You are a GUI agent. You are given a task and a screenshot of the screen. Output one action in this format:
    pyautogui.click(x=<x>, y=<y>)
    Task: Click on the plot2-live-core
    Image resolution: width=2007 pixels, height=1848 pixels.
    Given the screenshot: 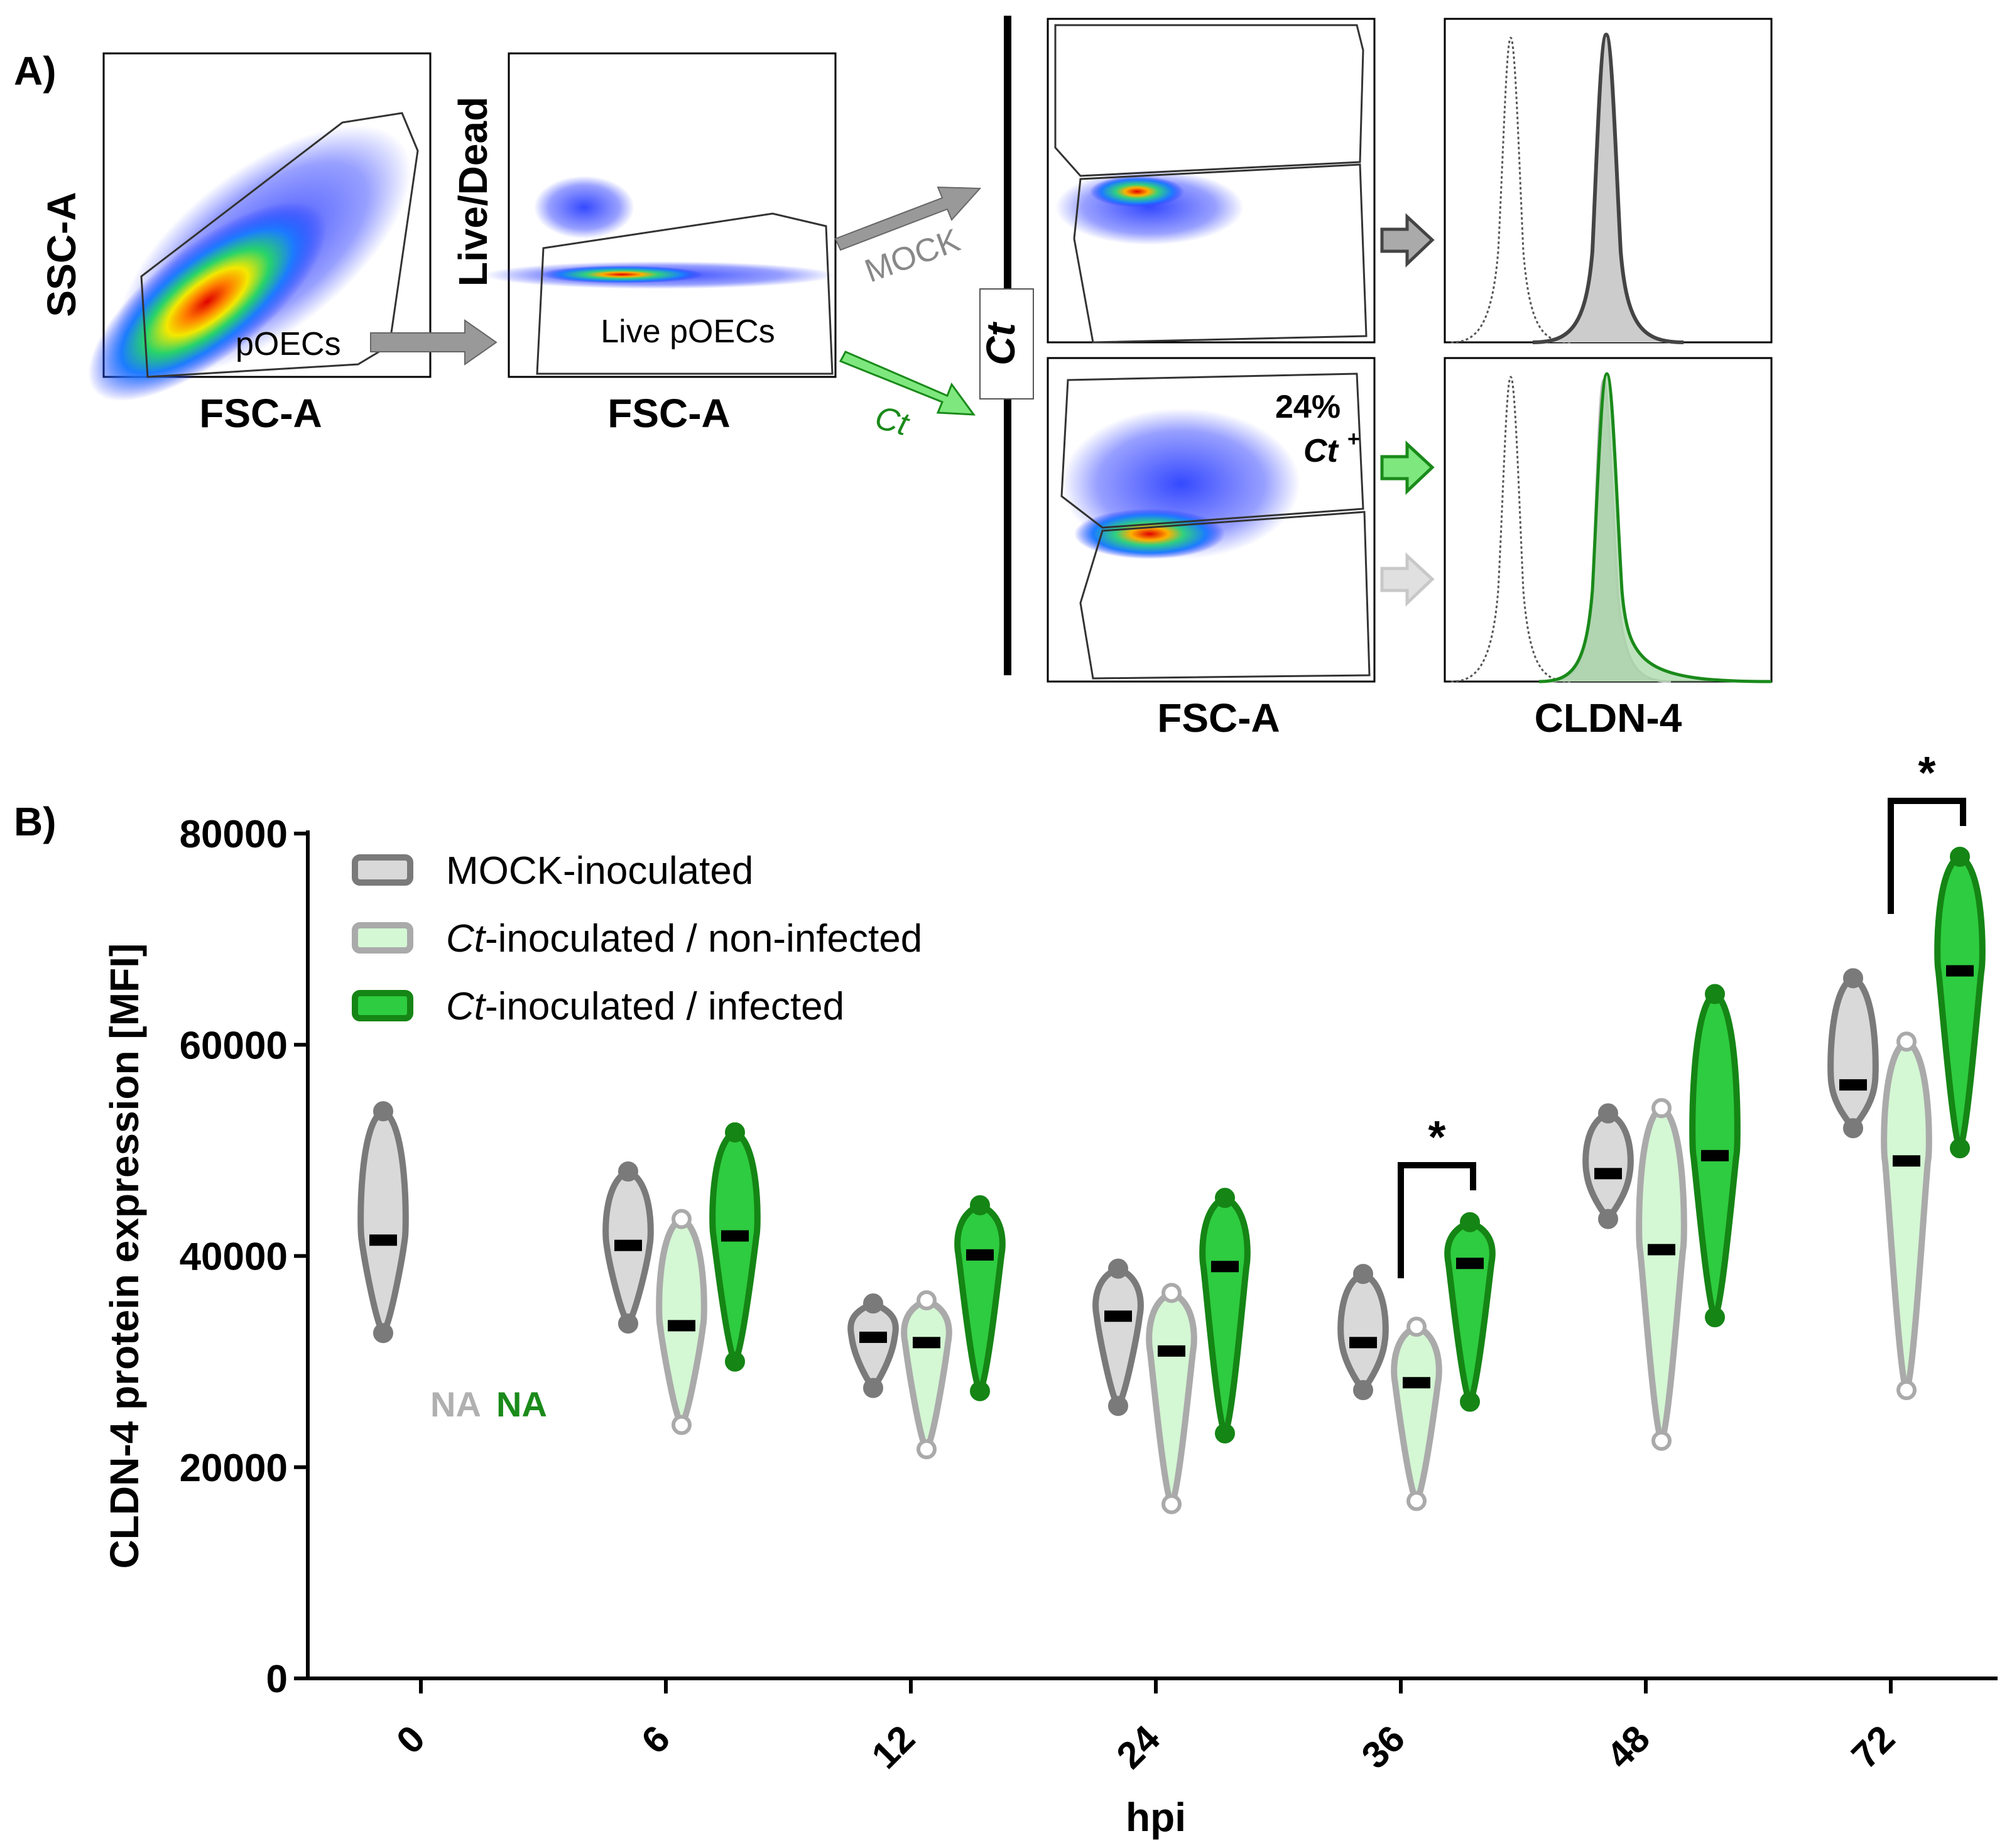 What is the action you would take?
    pyautogui.click(x=622, y=274)
    